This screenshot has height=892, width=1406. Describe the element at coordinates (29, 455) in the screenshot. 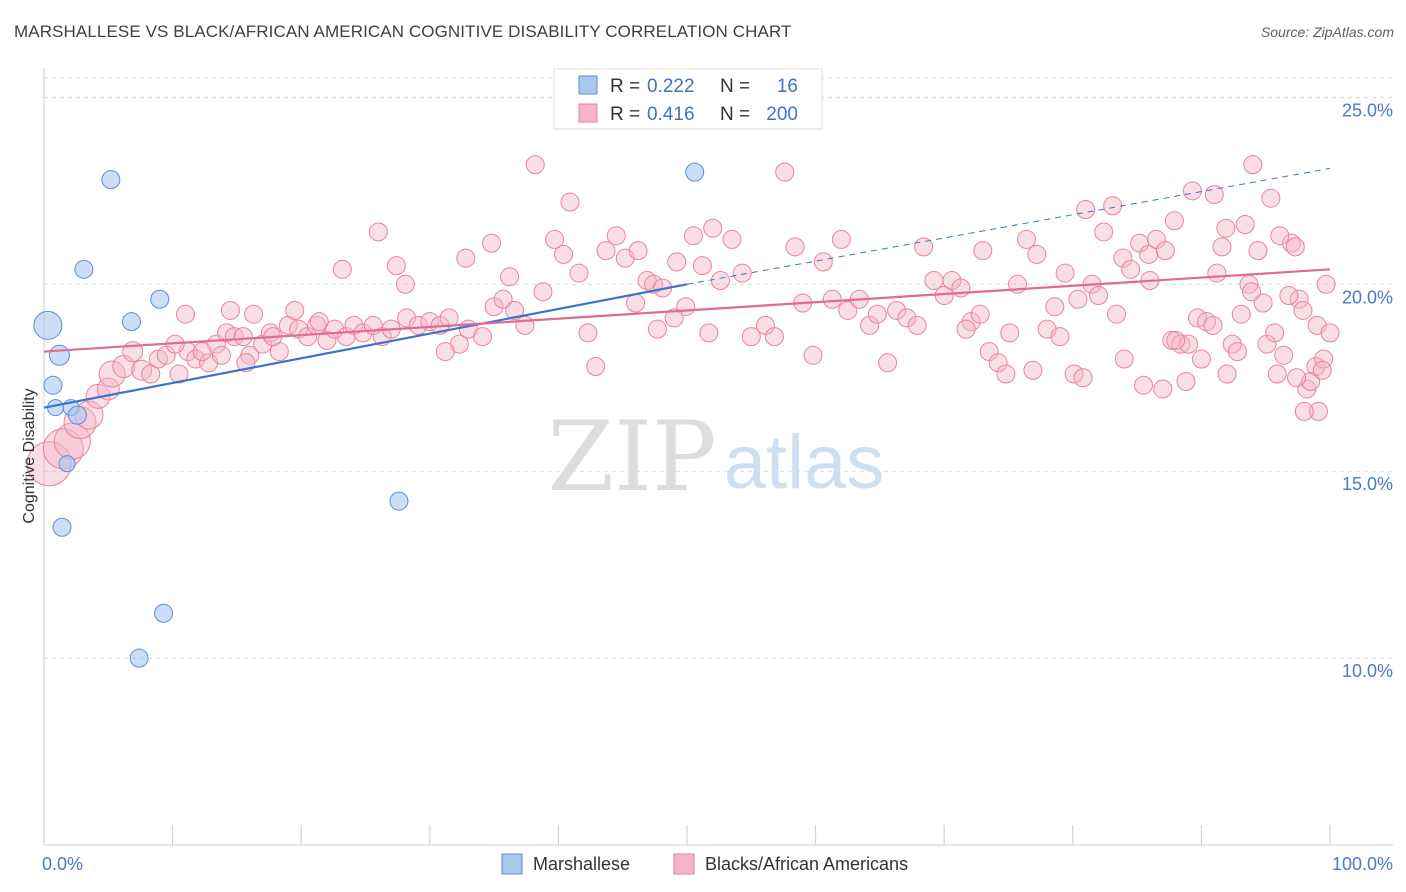

I see `y-axis-label: Cognitive Disability` at that location.